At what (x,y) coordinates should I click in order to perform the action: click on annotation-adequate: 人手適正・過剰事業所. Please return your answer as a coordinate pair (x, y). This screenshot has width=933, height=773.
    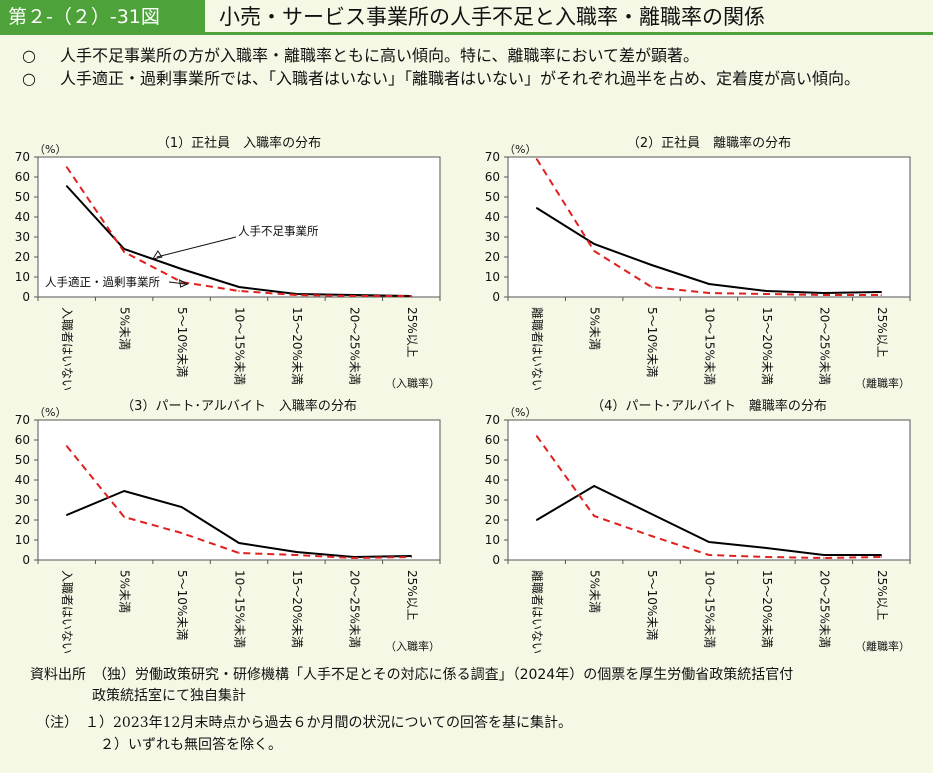
    Looking at the image, I should click on (102, 282).